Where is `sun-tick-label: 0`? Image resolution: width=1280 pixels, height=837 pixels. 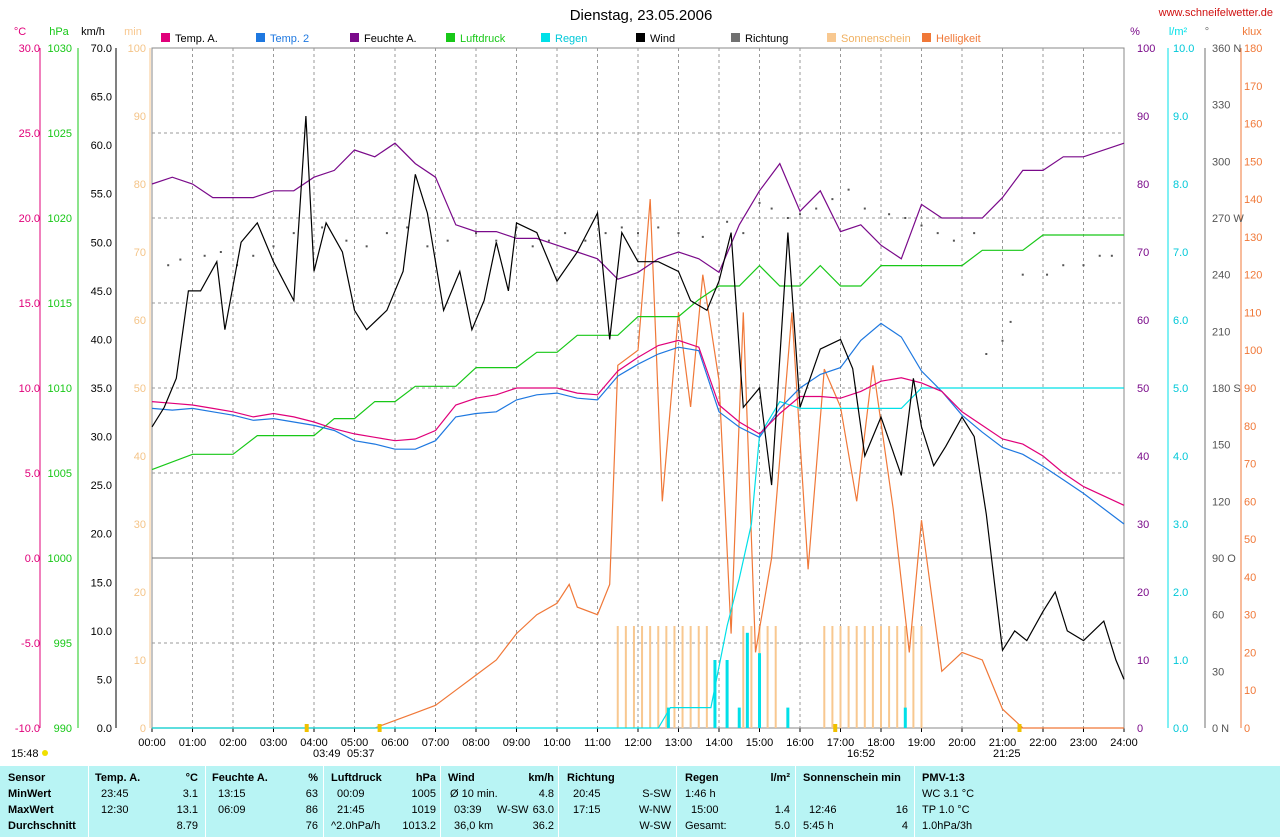 sun-tick-label: 0 is located at coordinates (143, 729).